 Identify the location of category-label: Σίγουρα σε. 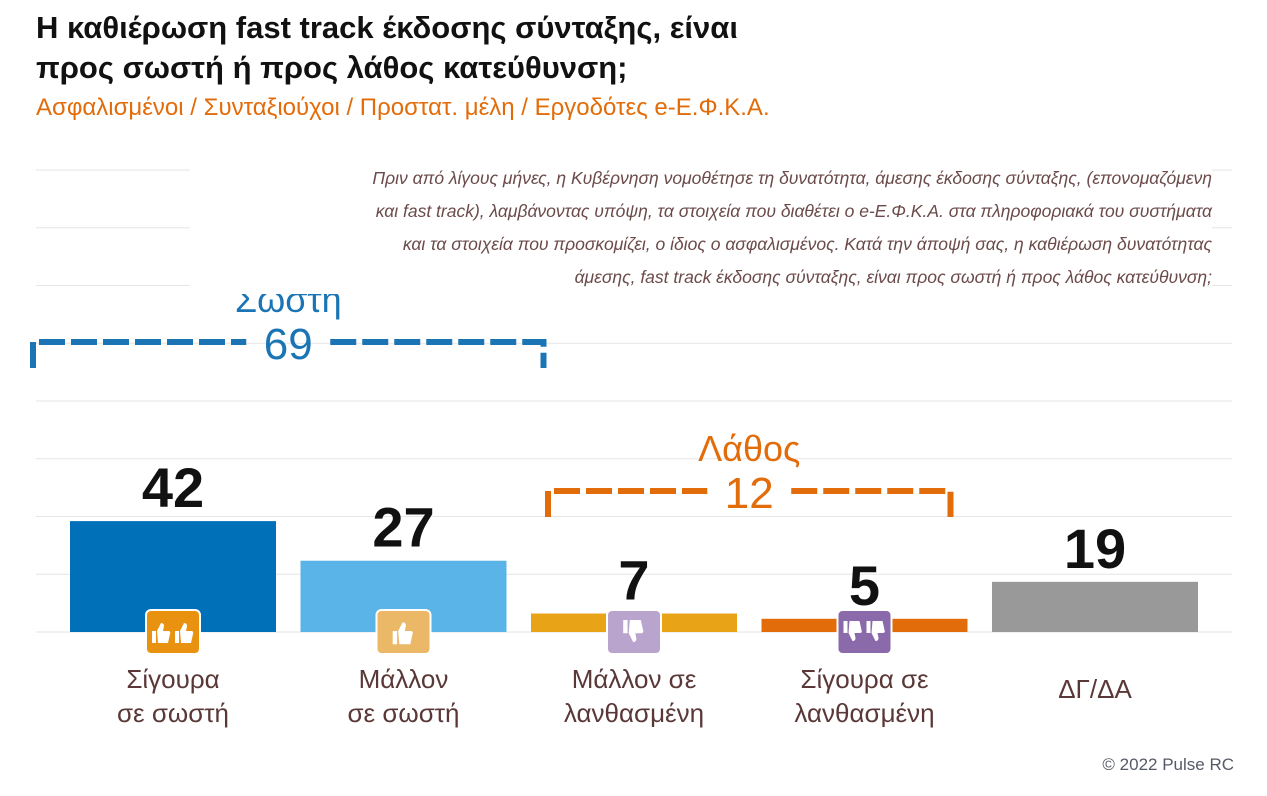
(864, 679).